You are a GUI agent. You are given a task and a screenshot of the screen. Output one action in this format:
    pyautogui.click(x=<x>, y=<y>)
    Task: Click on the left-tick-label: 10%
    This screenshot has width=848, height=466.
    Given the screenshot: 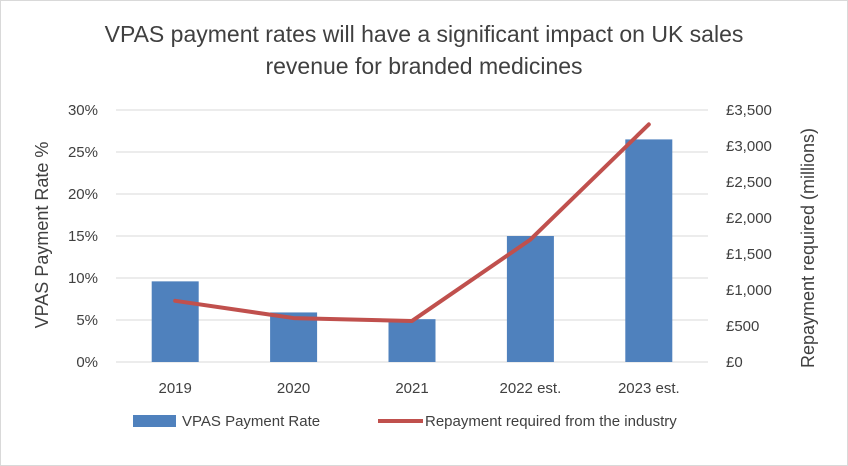 What is the action you would take?
    pyautogui.click(x=83, y=278)
    